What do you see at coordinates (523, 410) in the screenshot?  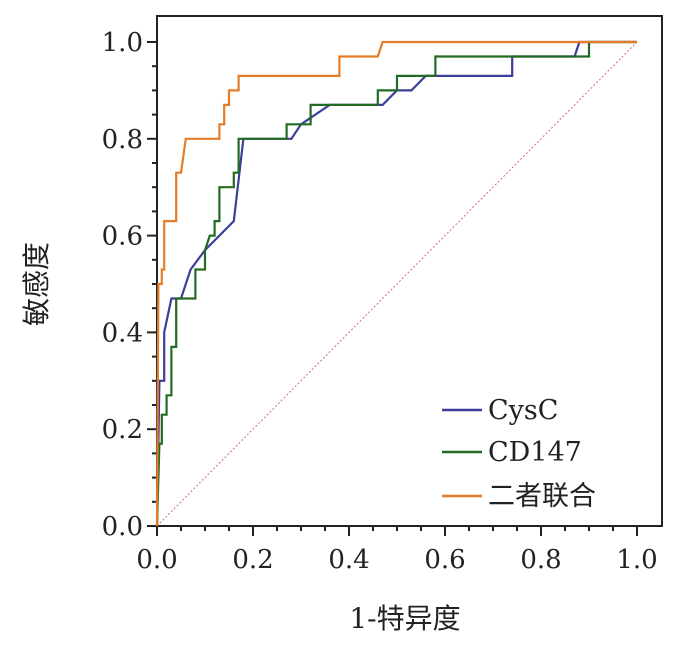 I see `legend-label: CysC` at bounding box center [523, 410].